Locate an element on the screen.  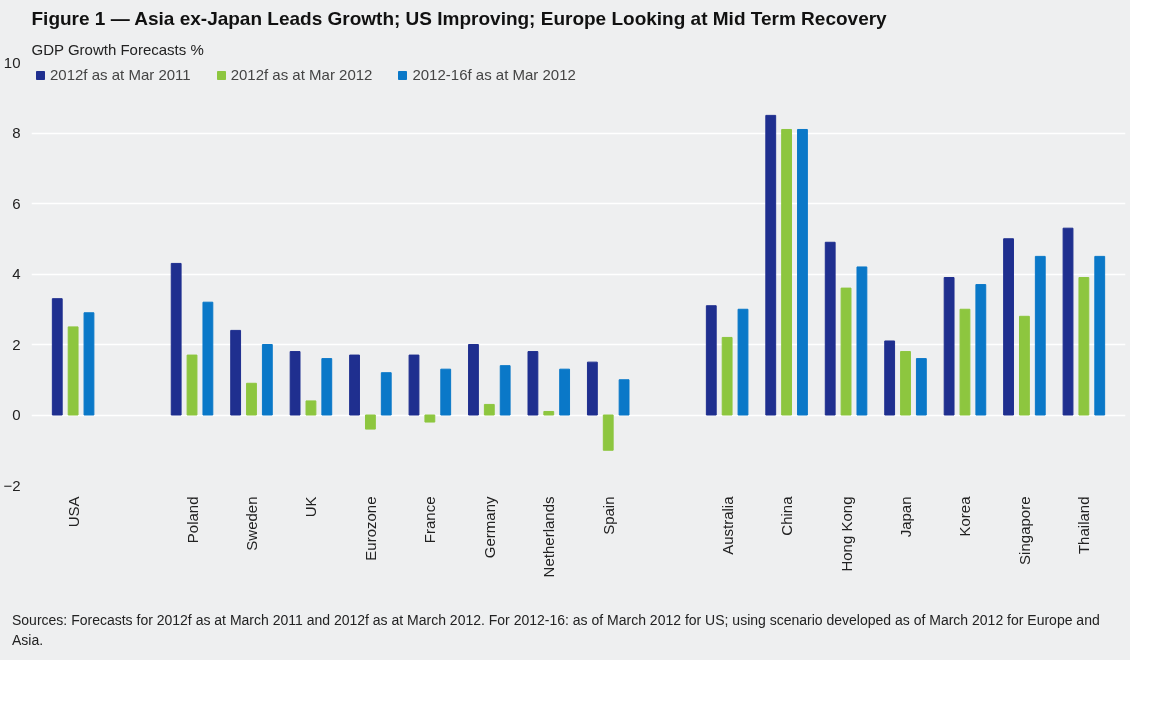
x-tick-label: Poland is located at coordinates (192, 520).